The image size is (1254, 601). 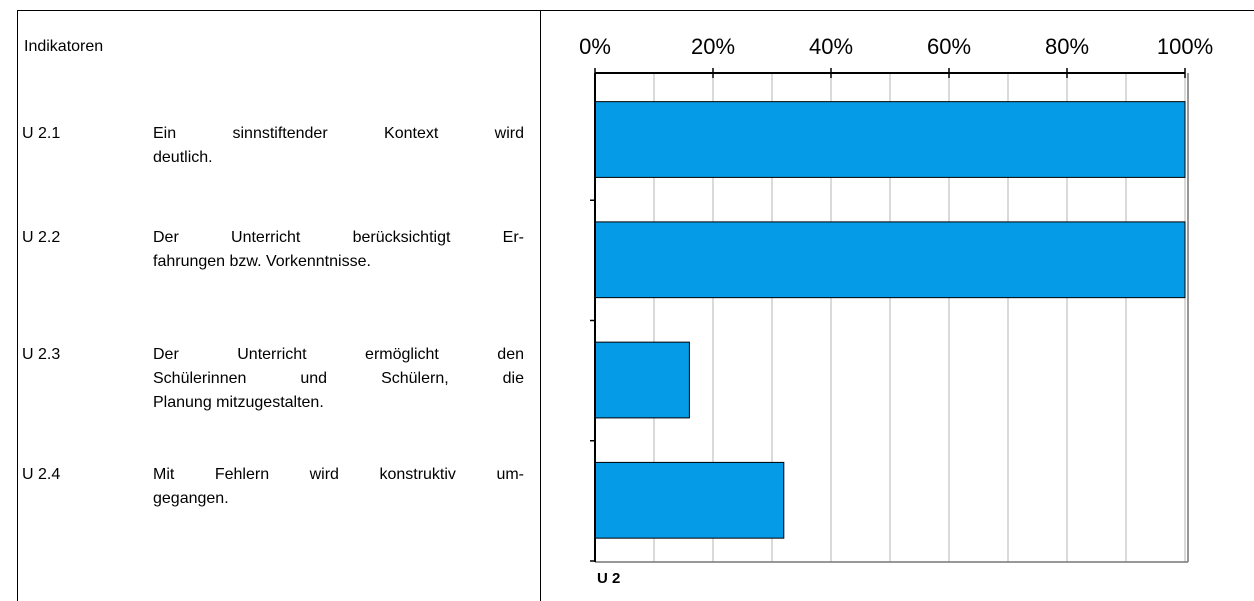 I want to click on text-line: Mit Fehlern wird konstruktiv um-, so click(x=338, y=474).